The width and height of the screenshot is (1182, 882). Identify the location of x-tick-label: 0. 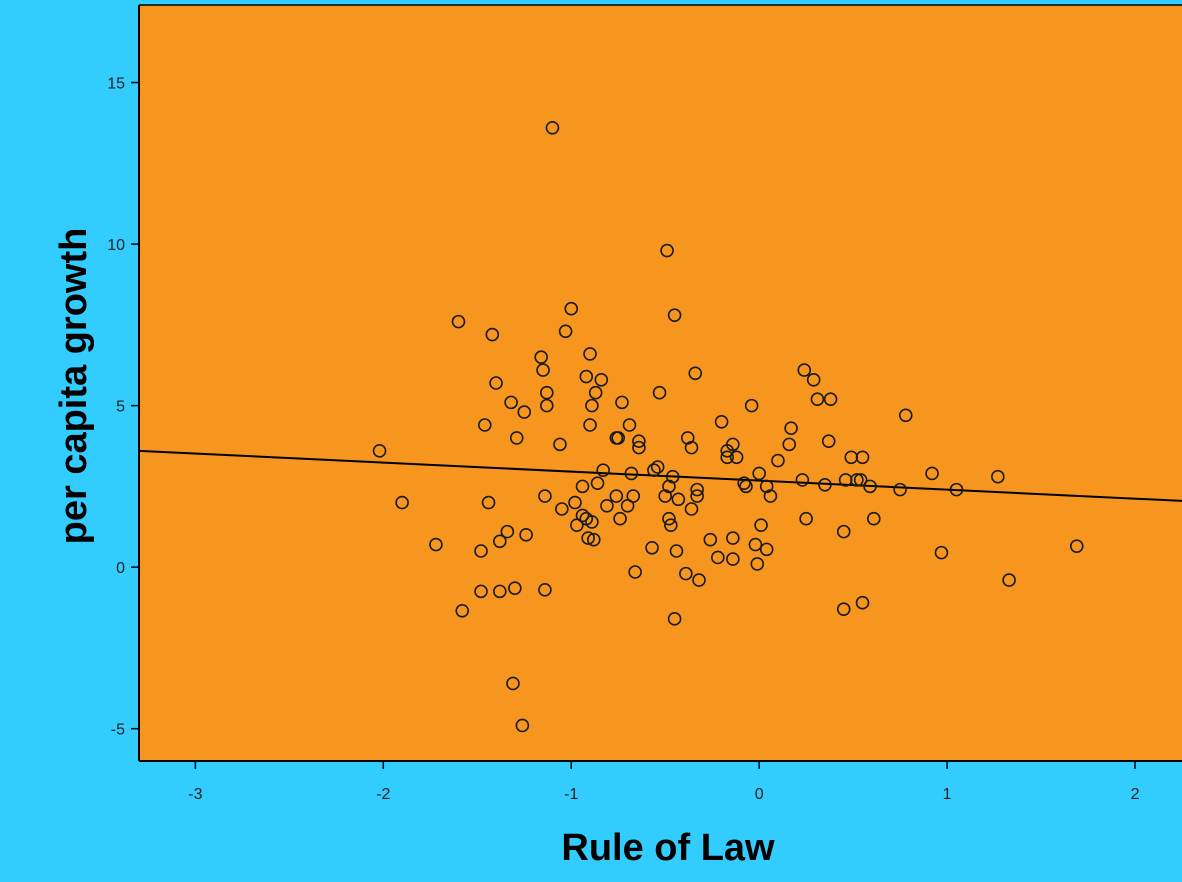
(759, 794).